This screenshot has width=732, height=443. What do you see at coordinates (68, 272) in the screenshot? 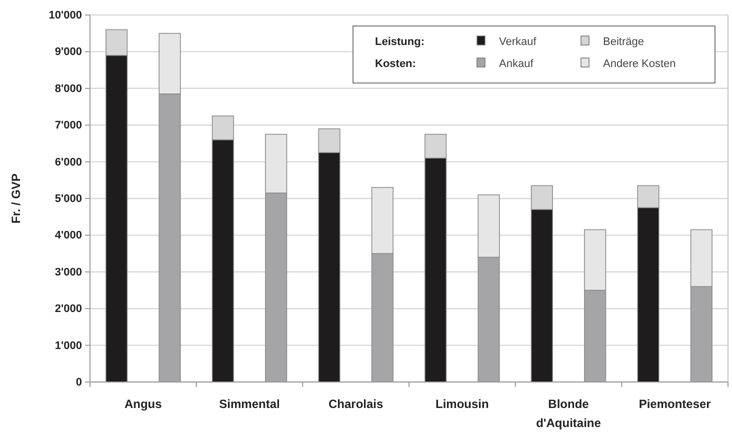
I see `y-tick-label: 3'000` at bounding box center [68, 272].